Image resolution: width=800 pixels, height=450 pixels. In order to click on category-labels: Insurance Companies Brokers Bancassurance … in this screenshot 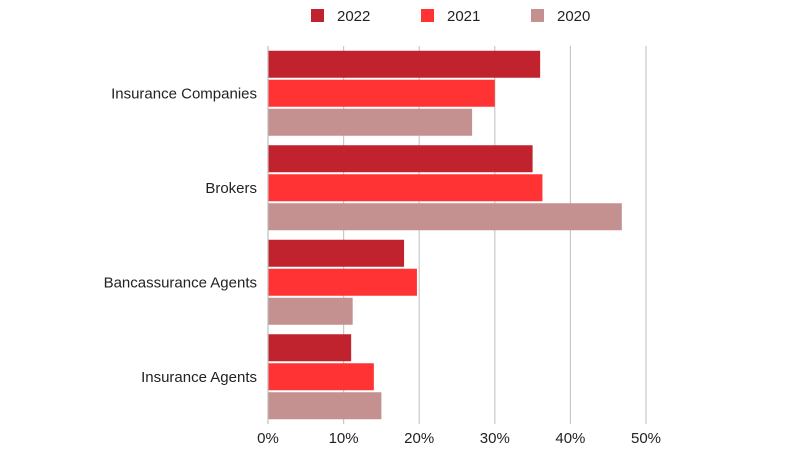, I will do `click(180, 235)`.